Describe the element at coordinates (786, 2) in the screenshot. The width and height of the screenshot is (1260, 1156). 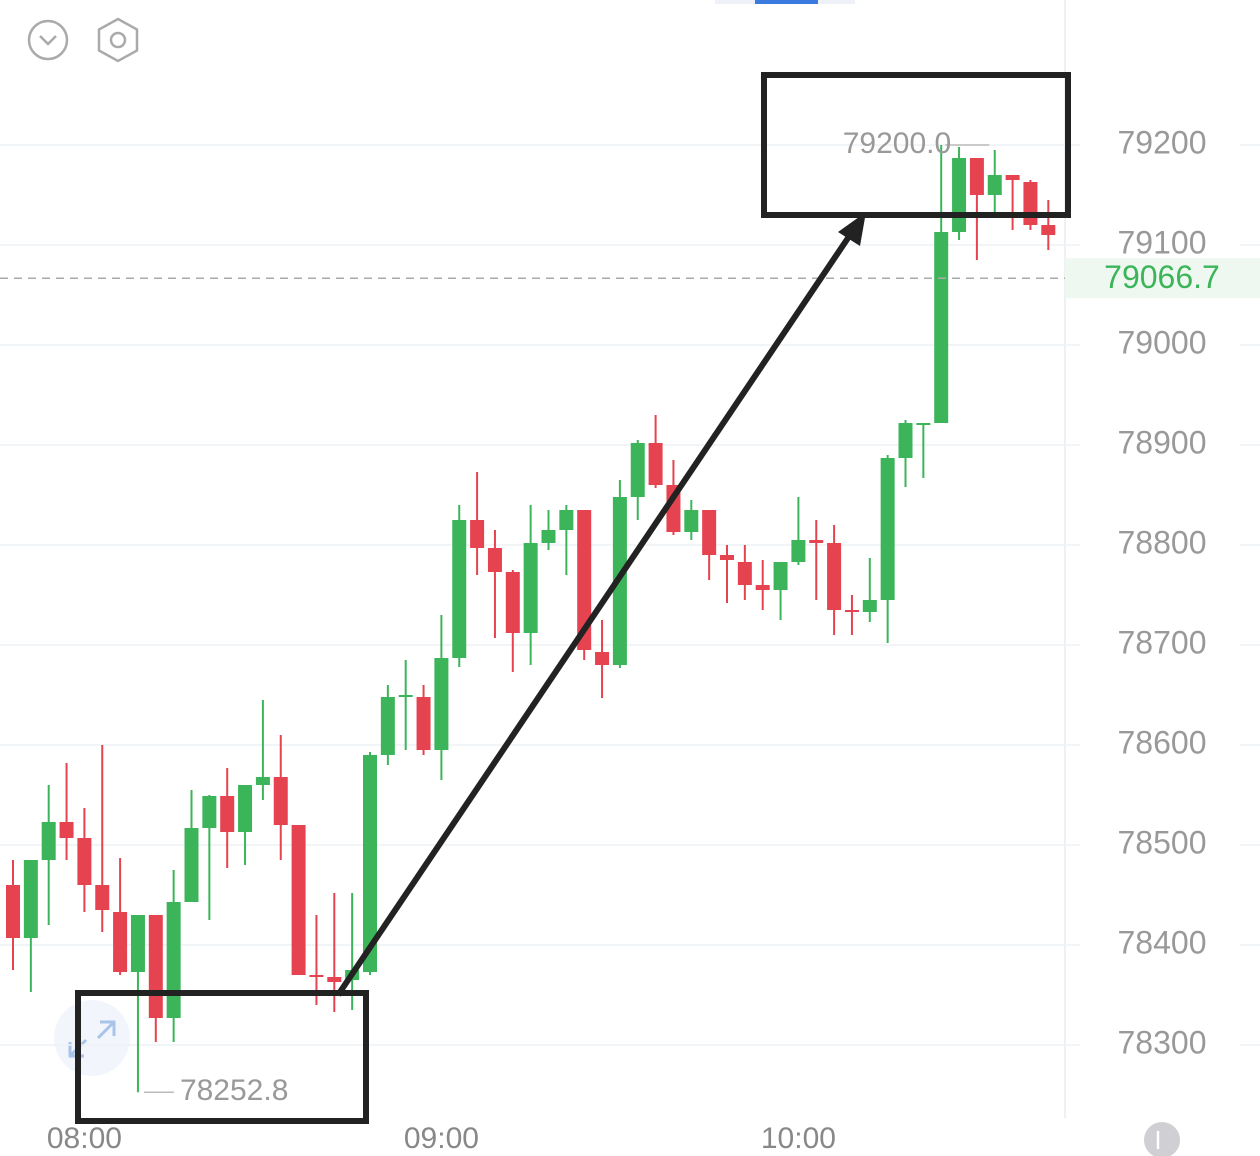
I see `tab-indicator` at that location.